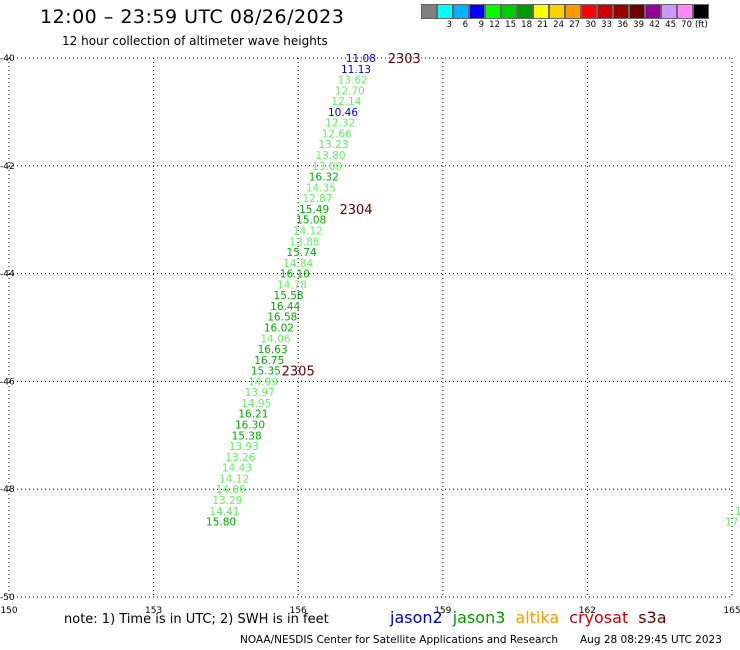 The height and width of the screenshot is (650, 740). I want to click on wave-height-value: 13.97, so click(260, 393).